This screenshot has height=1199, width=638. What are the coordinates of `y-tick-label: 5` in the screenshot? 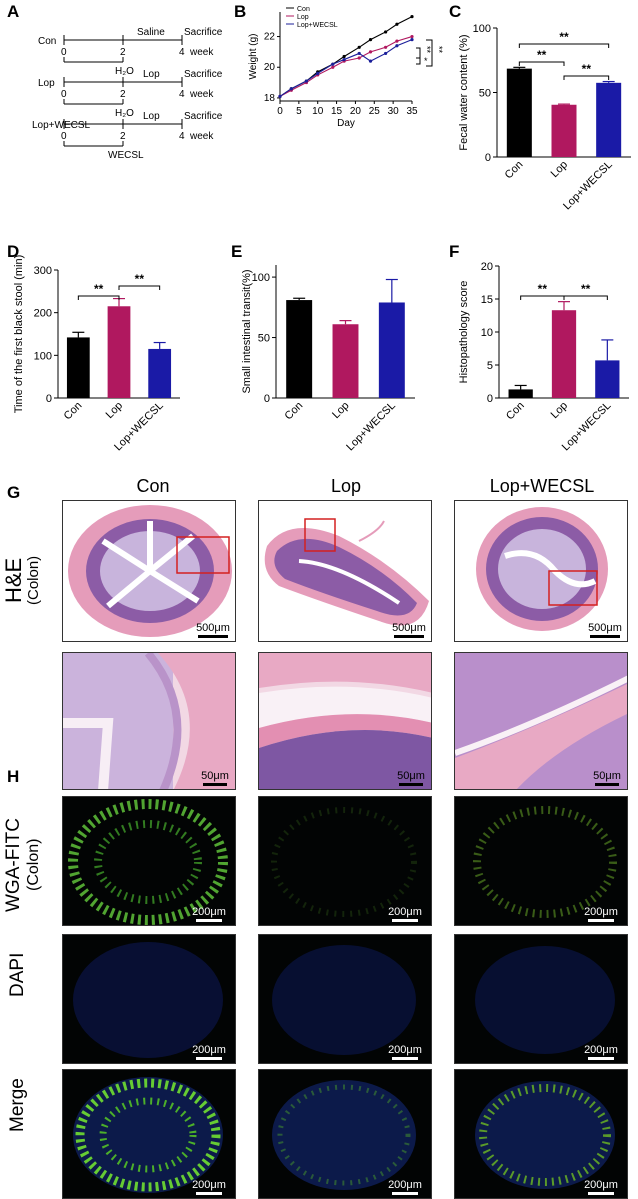 It's located at (490, 366).